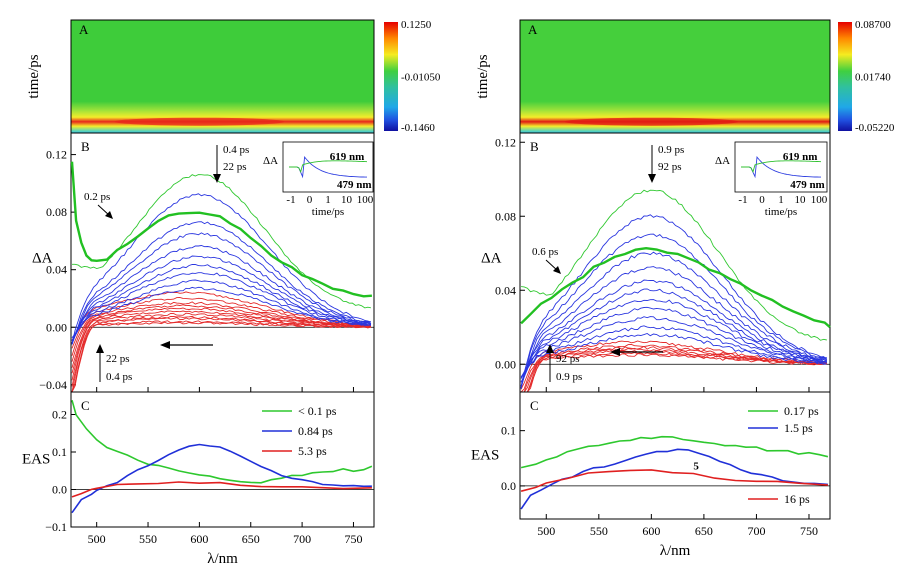  Describe the element at coordinates (722, 161) in the screenshot. I see `inset-ylabel: ΔA` at that location.